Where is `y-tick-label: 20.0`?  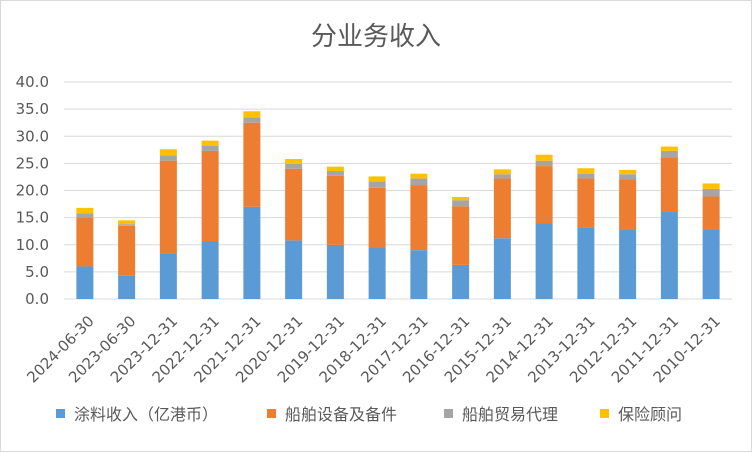
y-tick-label: 20.0 is located at coordinates (32, 191).